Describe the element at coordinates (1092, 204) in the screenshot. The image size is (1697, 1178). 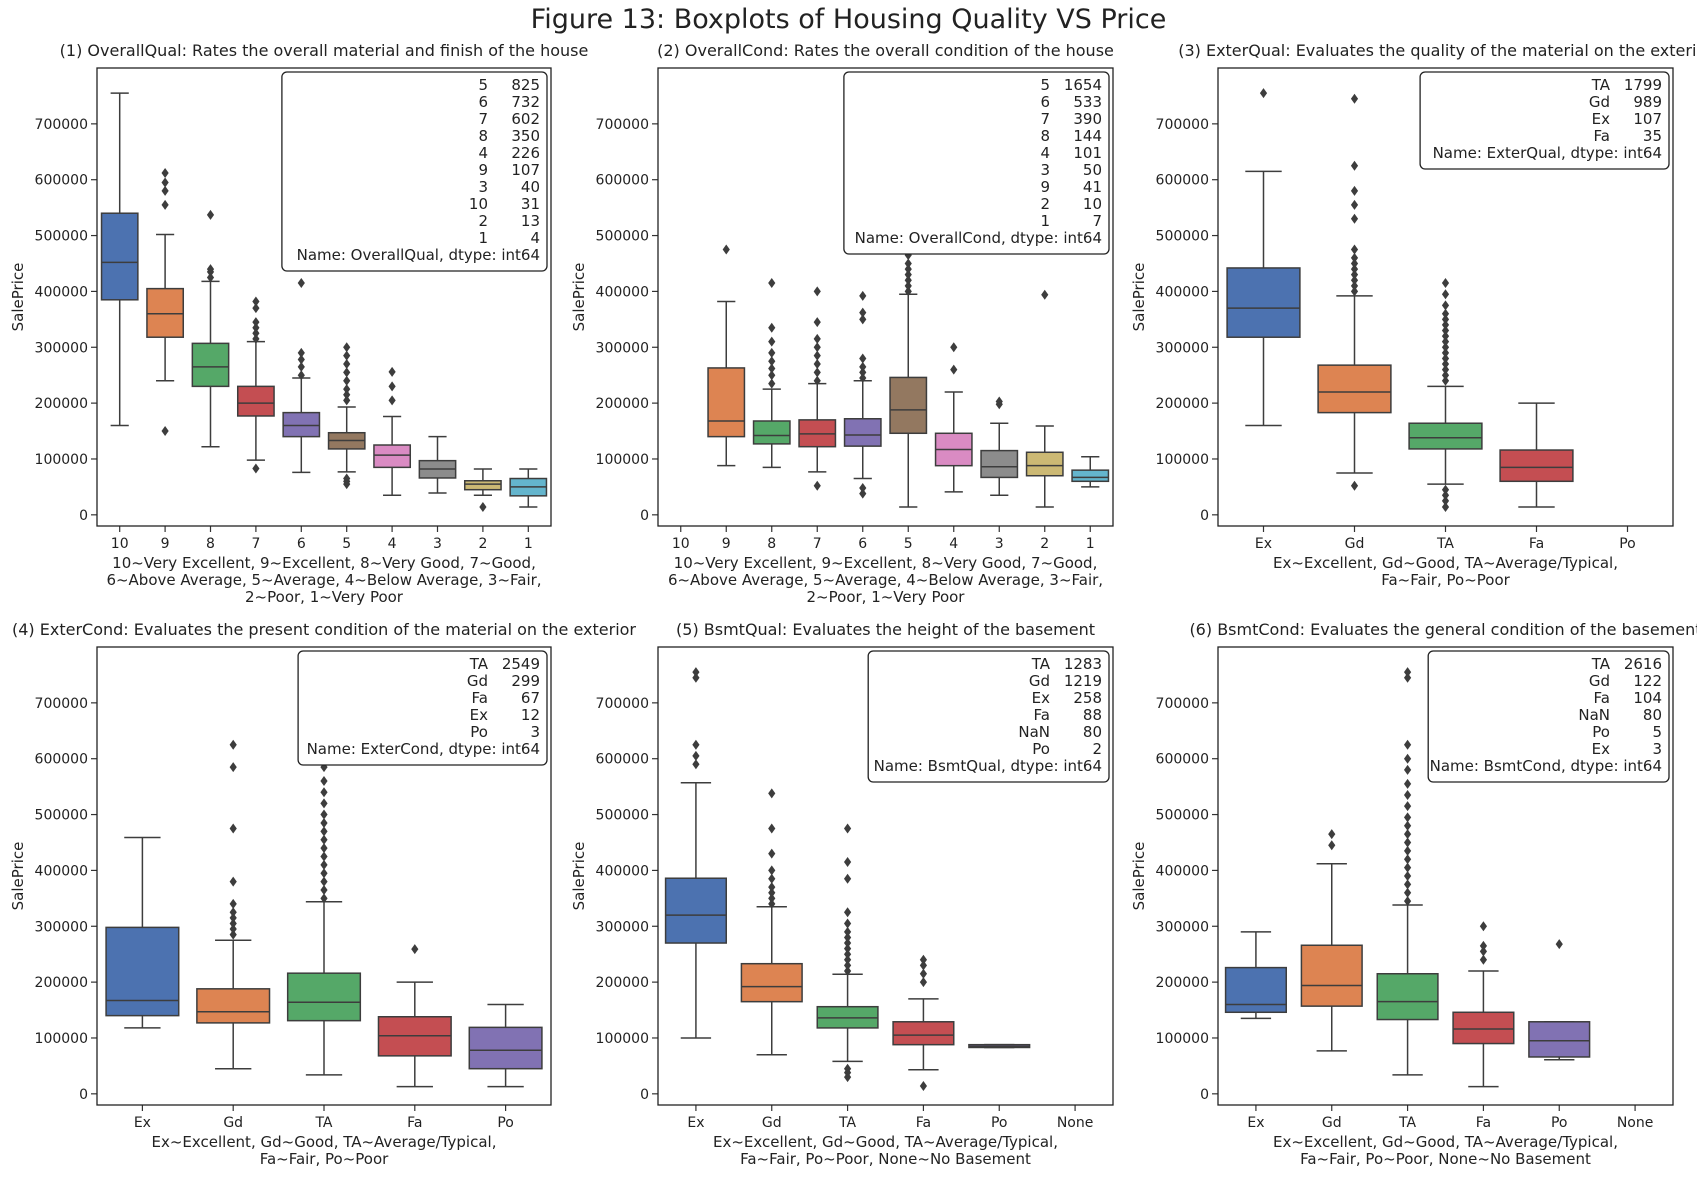
I see `legend-count: 10` at that location.